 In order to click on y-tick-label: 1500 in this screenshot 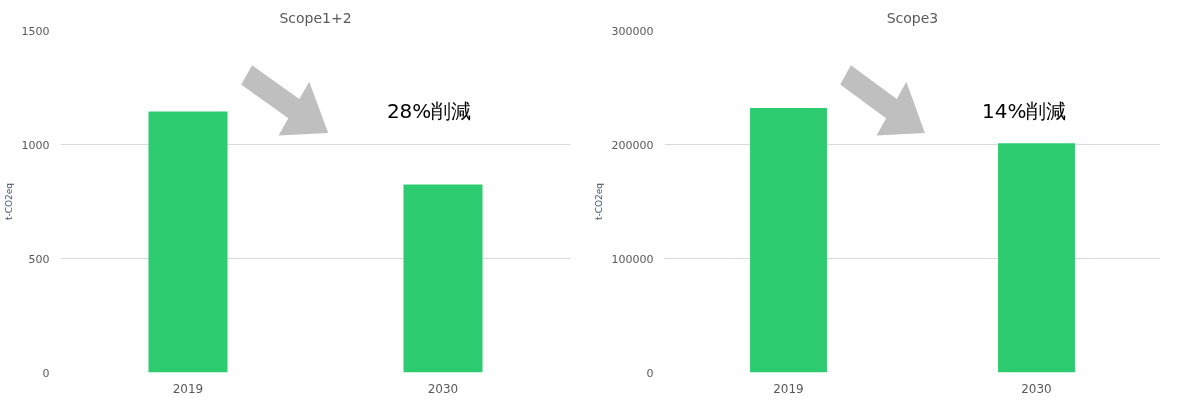, I will do `click(35, 31)`.